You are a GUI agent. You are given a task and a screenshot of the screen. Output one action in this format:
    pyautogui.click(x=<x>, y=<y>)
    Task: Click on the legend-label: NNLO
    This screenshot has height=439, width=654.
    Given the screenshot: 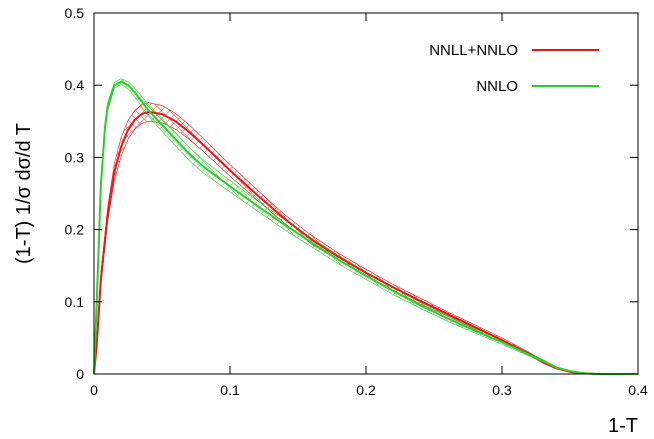 What is the action you would take?
    pyautogui.click(x=497, y=86)
    